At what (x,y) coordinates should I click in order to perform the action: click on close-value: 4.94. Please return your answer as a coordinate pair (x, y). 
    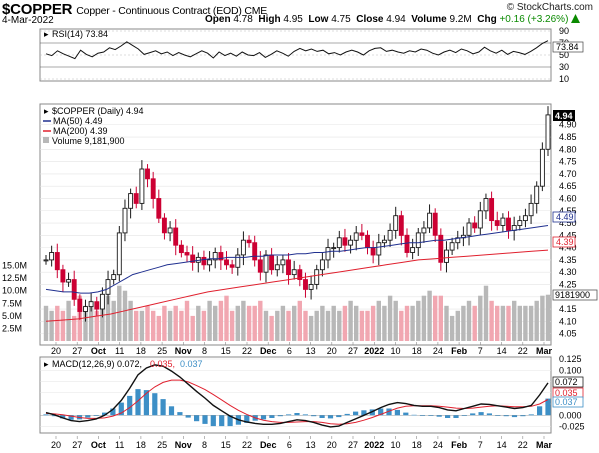
    Looking at the image, I should click on (396, 19).